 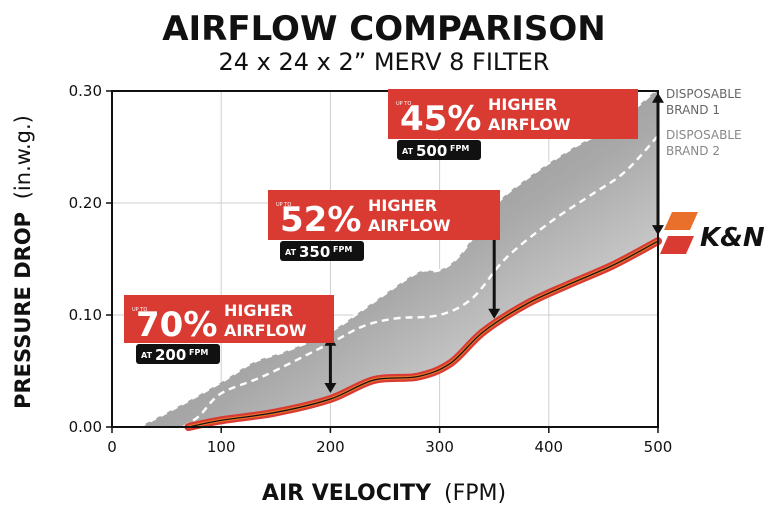 What do you see at coordinates (384, 29) in the screenshot?
I see `chart-title: AIRFLOW COMPARISON` at bounding box center [384, 29].